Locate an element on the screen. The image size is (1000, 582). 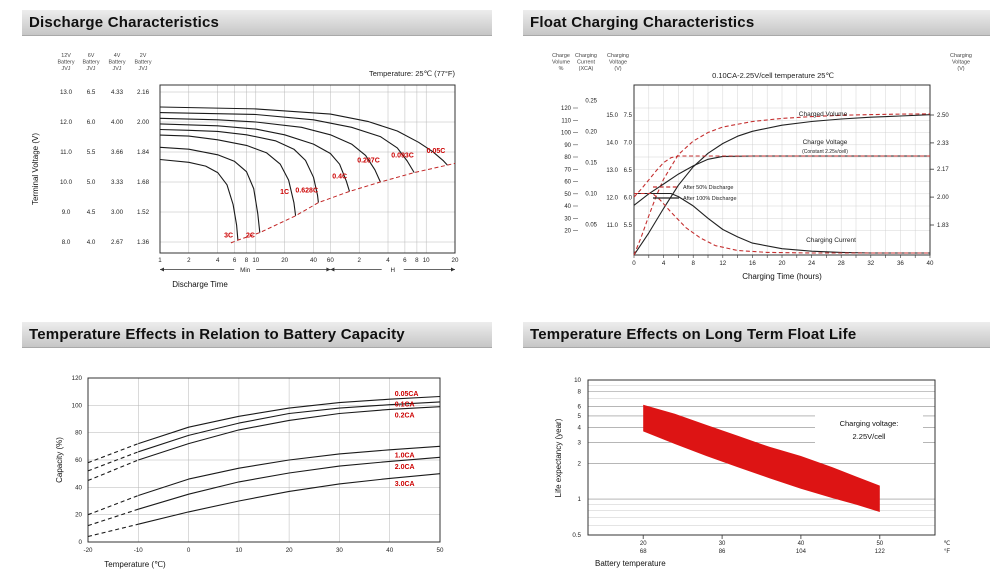
discharge-curve-1C is located at coordinates (228, 175).